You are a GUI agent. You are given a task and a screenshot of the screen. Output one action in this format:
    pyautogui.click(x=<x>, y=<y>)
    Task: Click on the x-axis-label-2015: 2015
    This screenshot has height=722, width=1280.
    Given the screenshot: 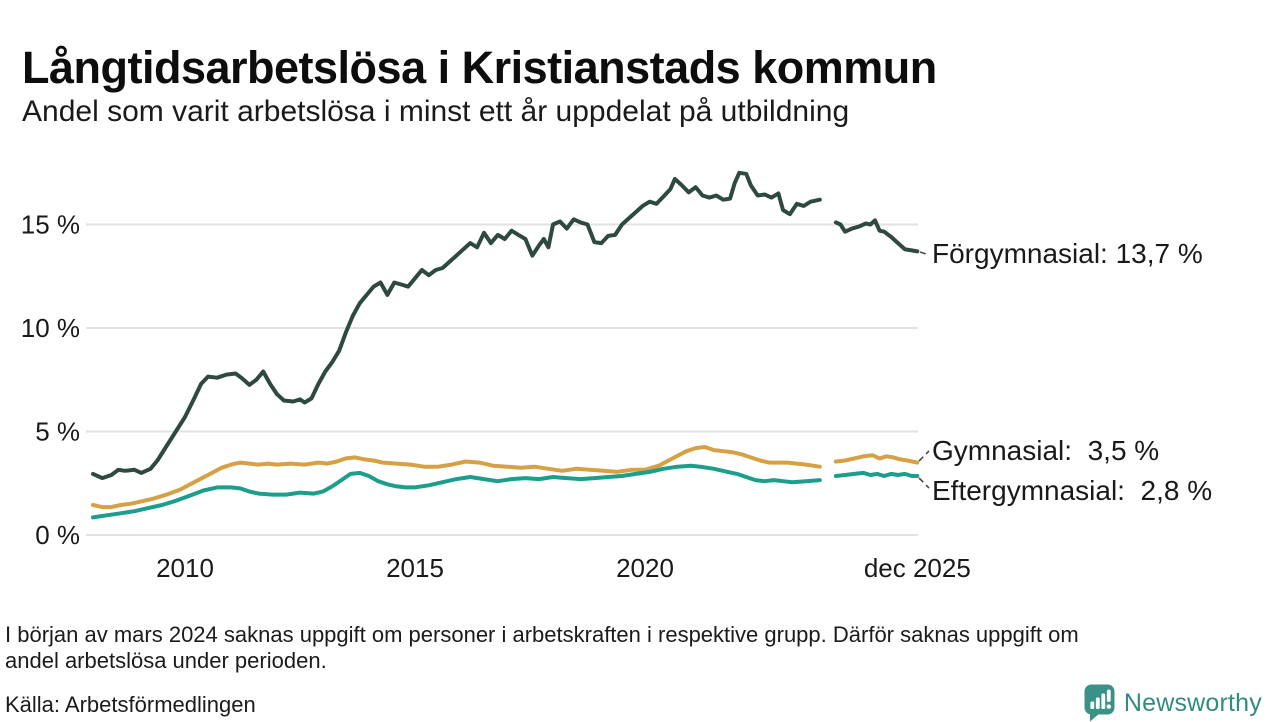 What is the action you would take?
    pyautogui.click(x=415, y=568)
    